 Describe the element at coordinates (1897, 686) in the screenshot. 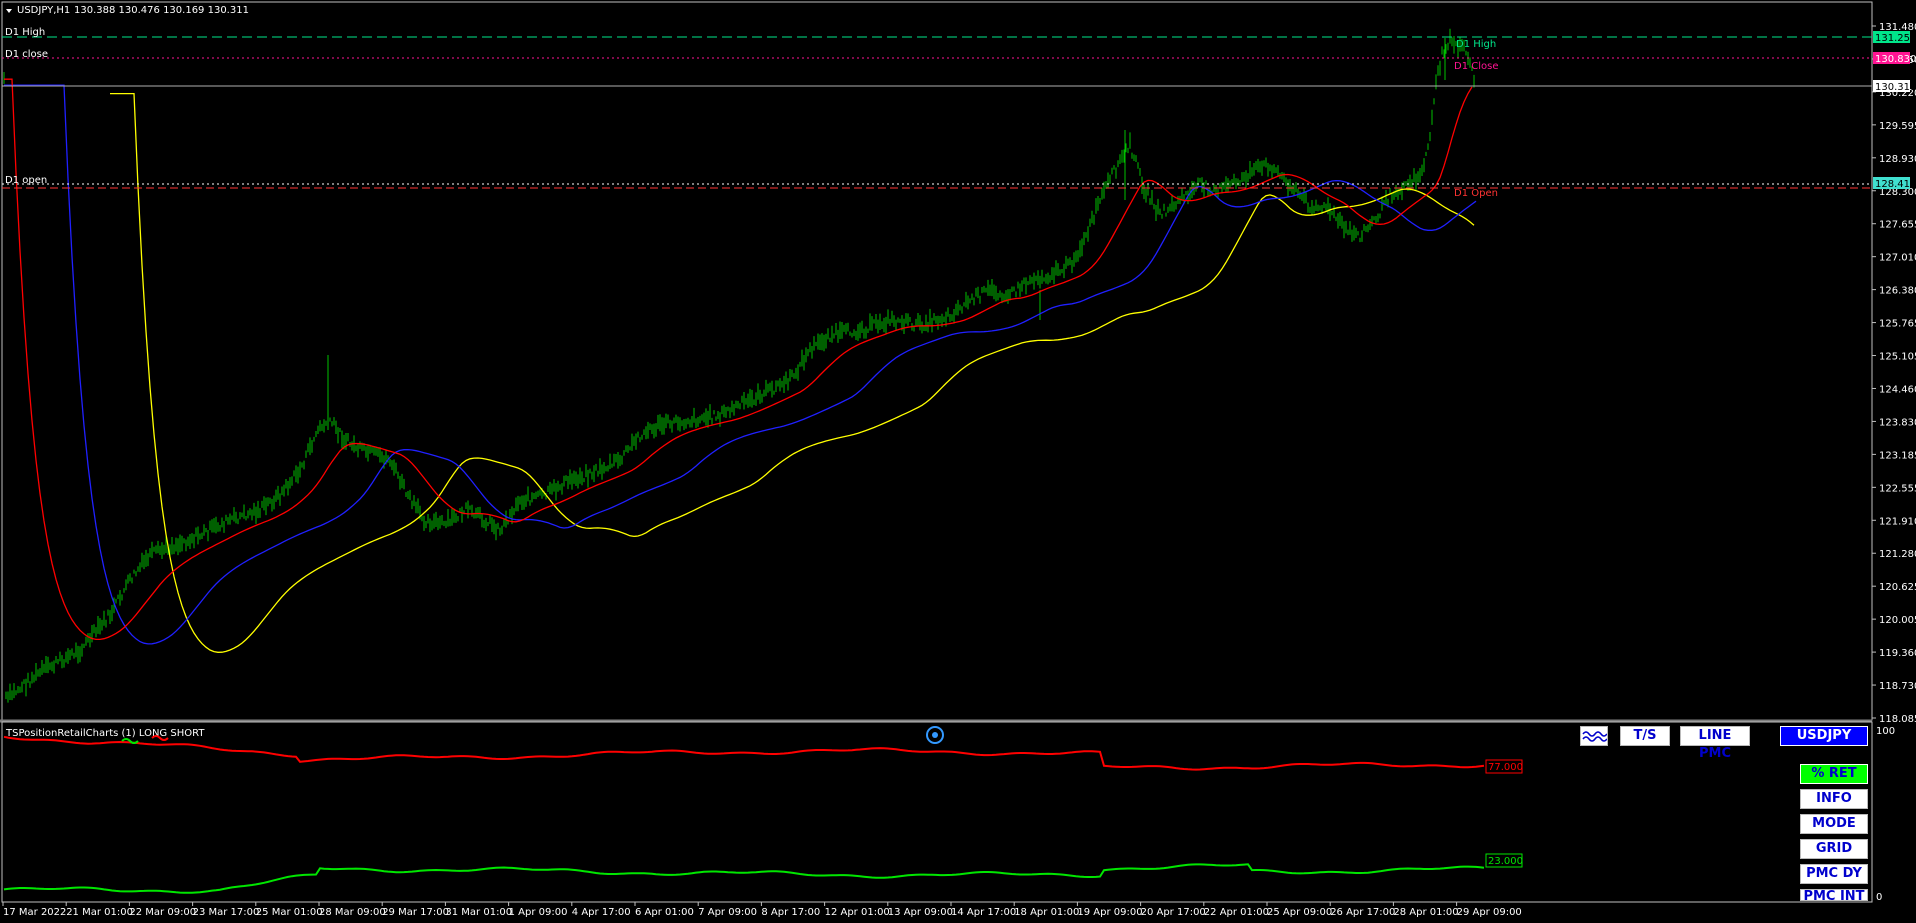

I see `price-tick: 118.730` at that location.